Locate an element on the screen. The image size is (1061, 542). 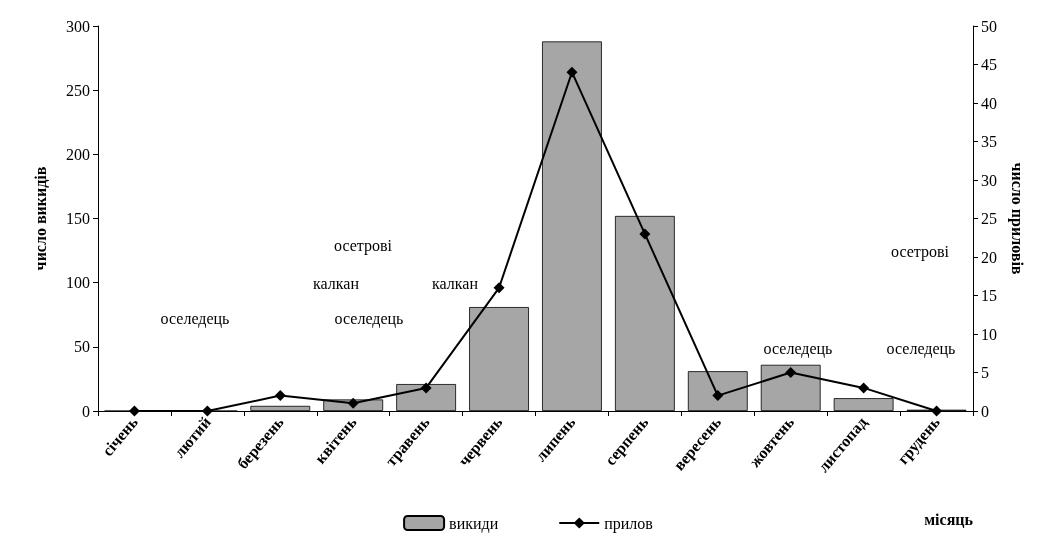
y-axis-title: число викидів is located at coordinates (40, 218).